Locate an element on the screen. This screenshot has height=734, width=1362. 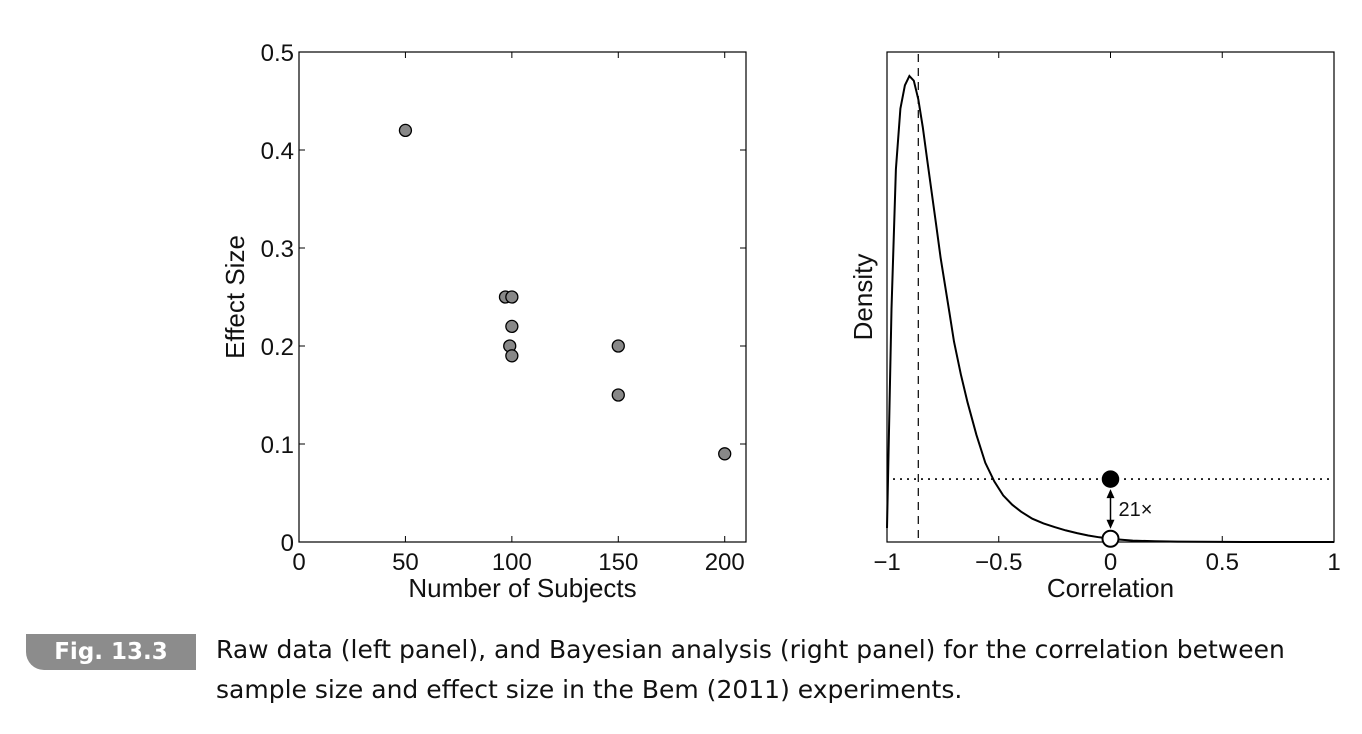
density-x-tick-label: −1 is located at coordinates (886, 562).